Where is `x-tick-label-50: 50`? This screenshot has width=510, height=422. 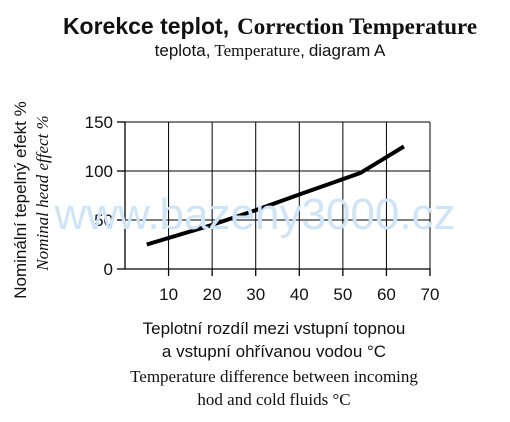
x-tick-label-50: 50 is located at coordinates (342, 294).